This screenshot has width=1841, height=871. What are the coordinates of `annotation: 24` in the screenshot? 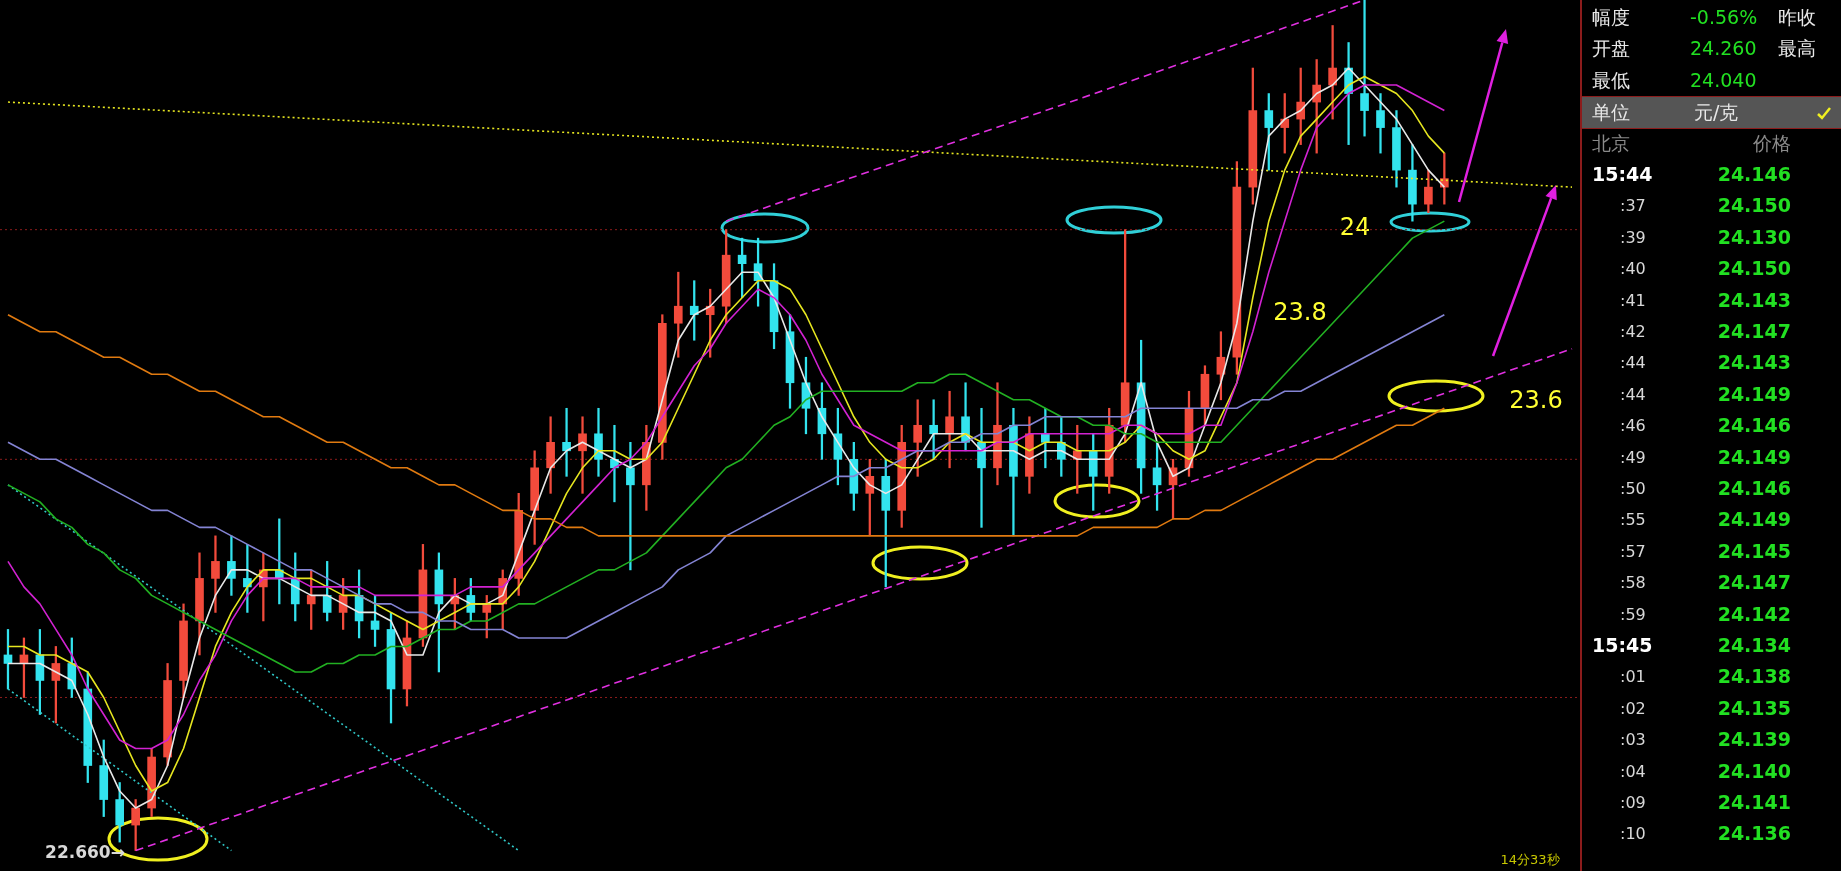 It's located at (1355, 227).